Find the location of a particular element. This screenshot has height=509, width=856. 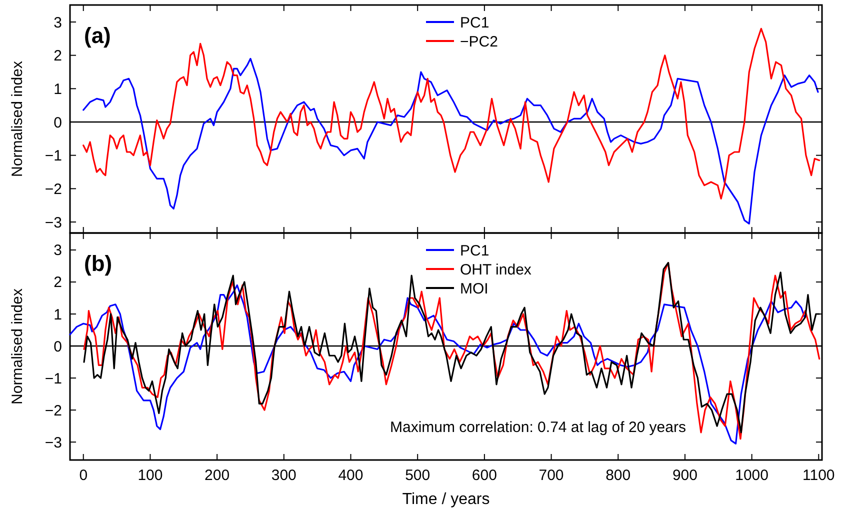

legend-label: OHT index is located at coordinates (496, 269).